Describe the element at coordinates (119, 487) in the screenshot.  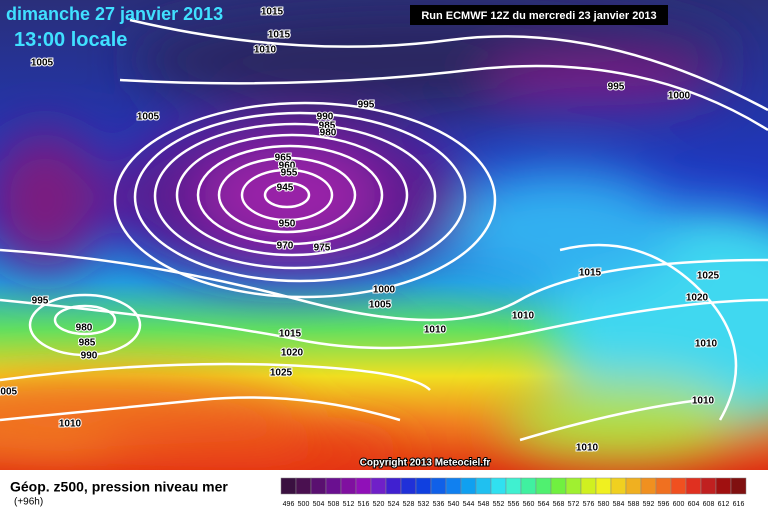
I see `legend-title: Géop. z500, pression niveau mer` at that location.